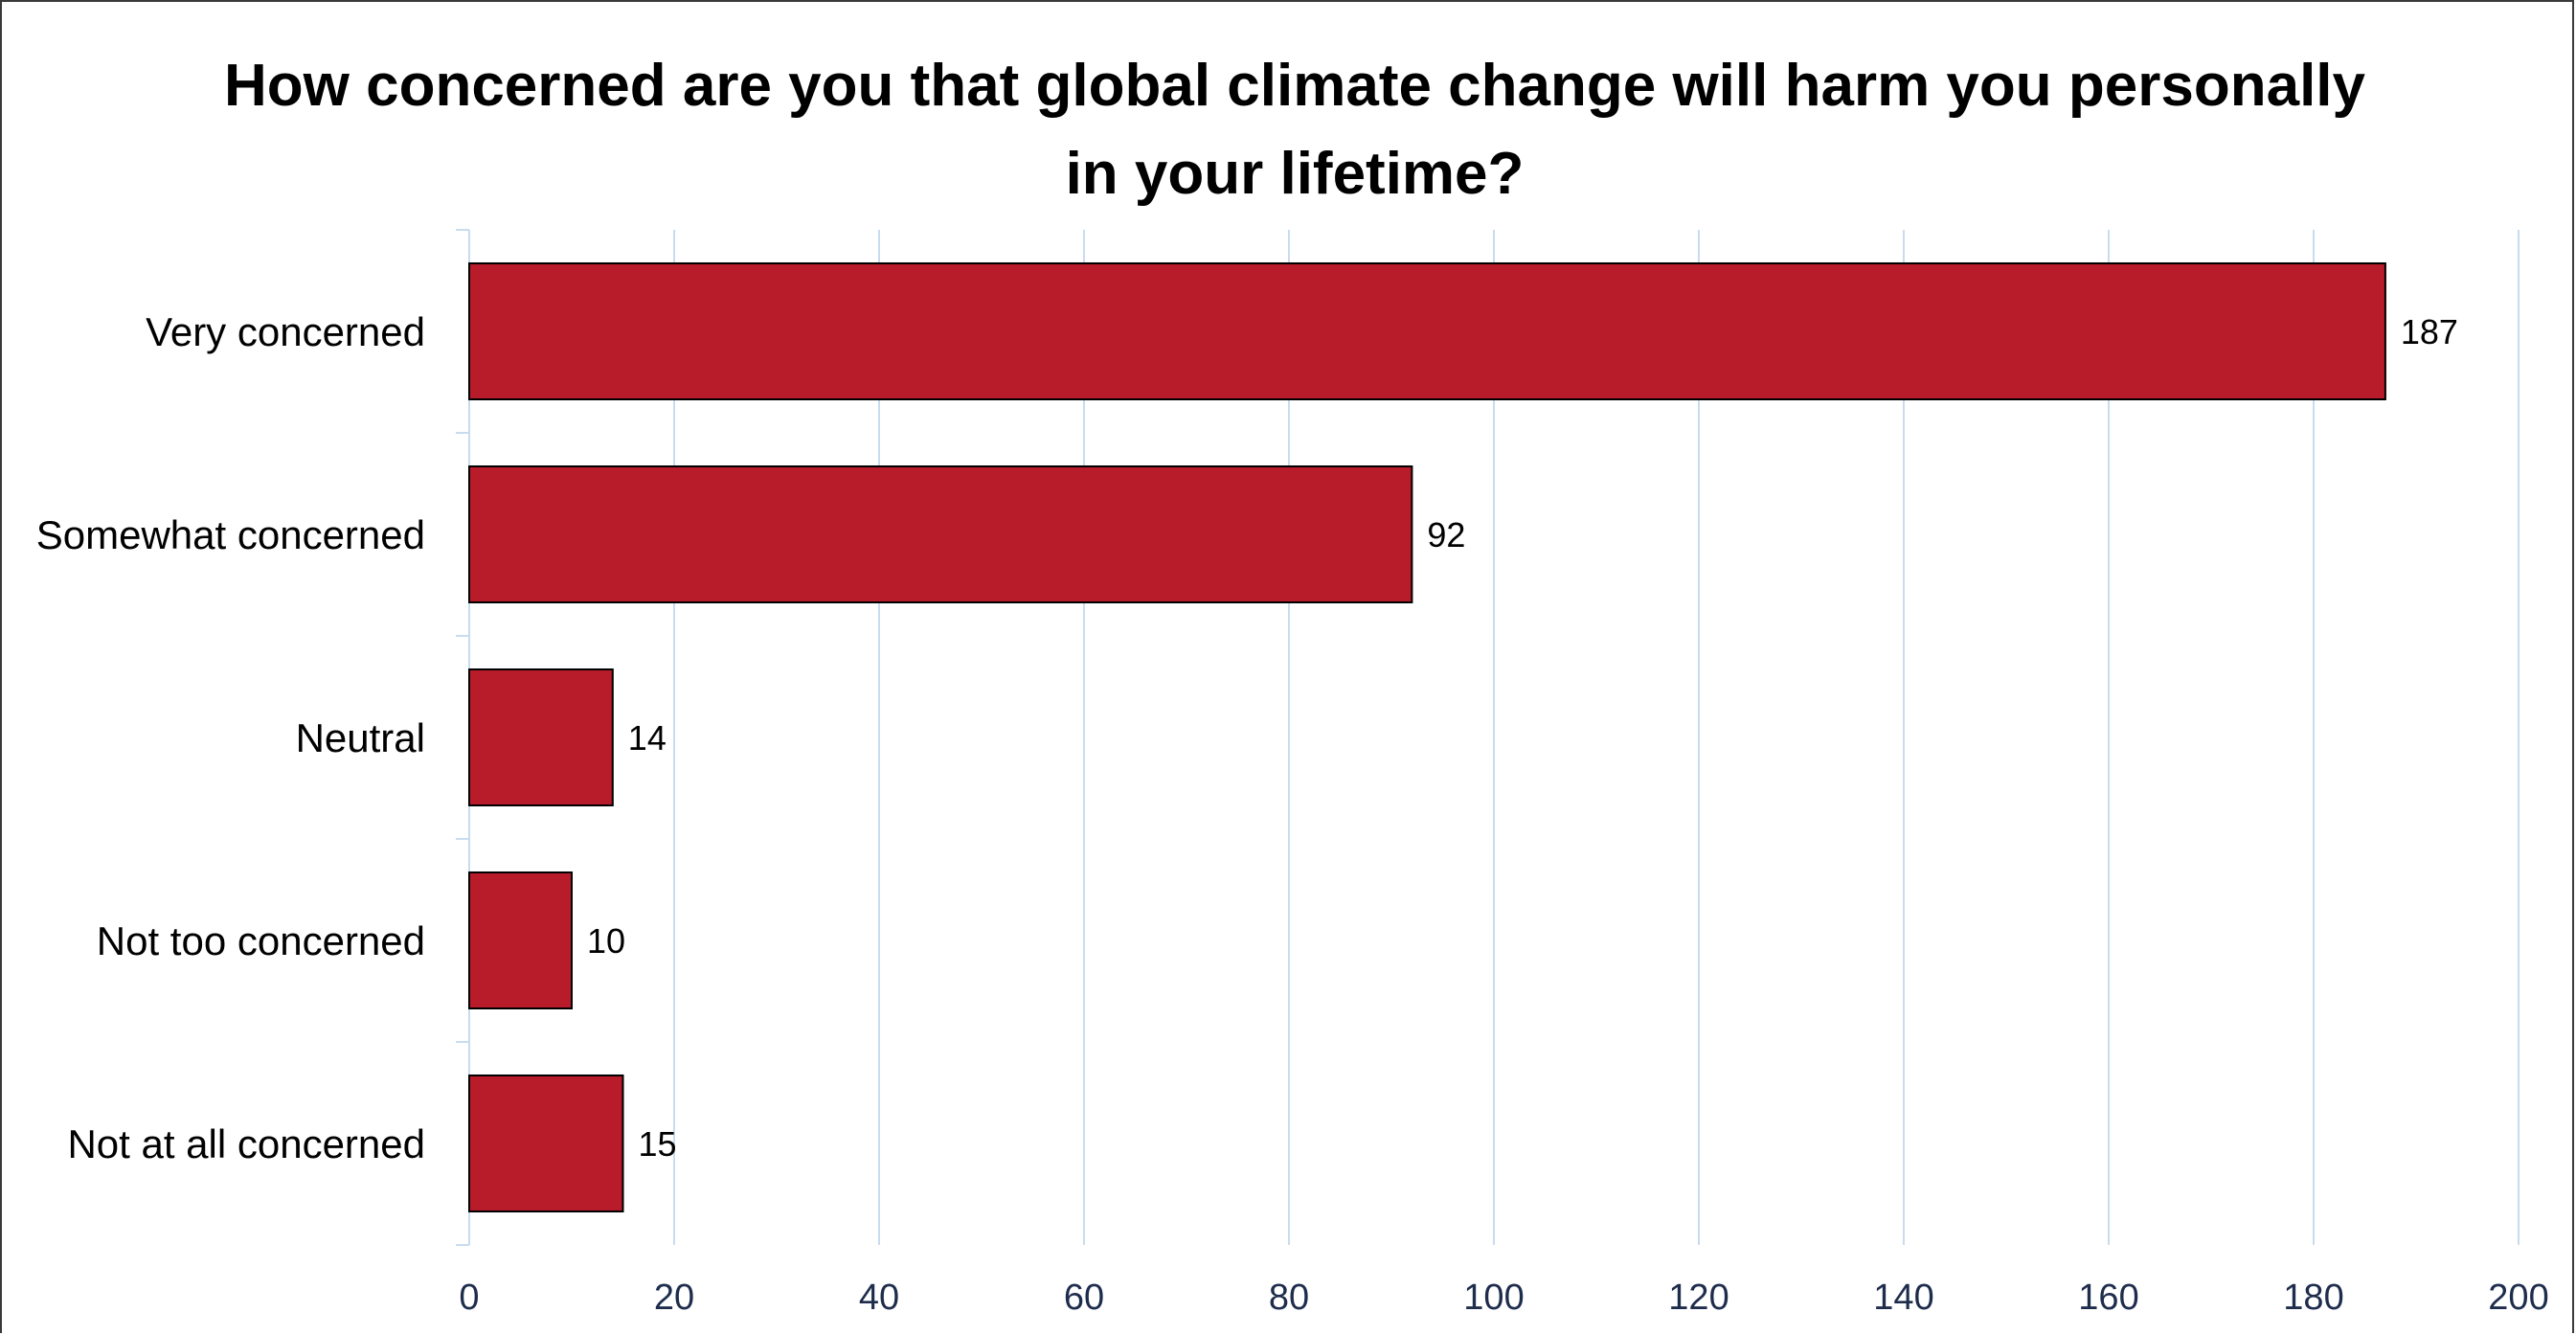 The height and width of the screenshot is (1335, 2576). I want to click on data-label: 14, so click(647, 738).